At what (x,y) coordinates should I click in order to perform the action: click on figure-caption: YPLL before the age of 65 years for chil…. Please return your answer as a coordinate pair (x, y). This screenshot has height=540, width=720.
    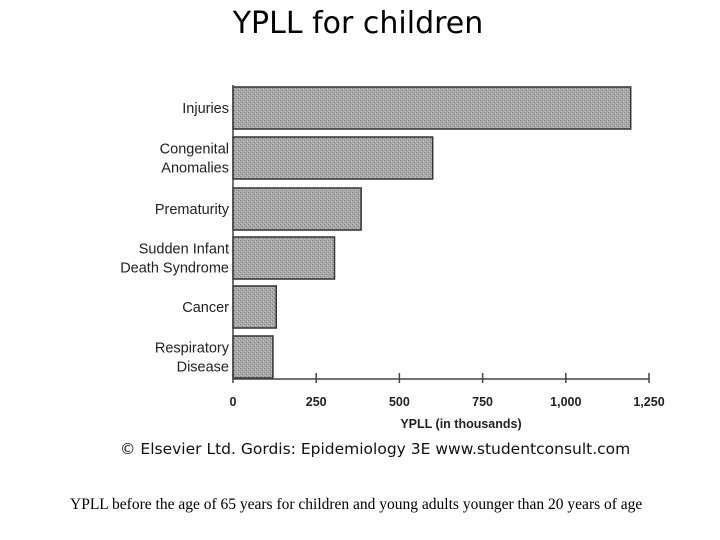
    Looking at the image, I should click on (356, 504).